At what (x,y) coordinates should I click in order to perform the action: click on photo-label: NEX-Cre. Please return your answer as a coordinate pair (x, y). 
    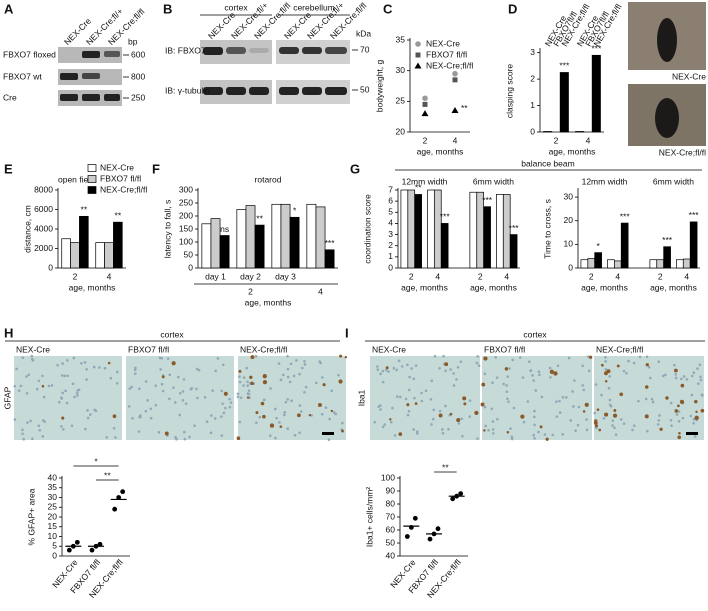
    Looking at the image, I should click on (689, 76).